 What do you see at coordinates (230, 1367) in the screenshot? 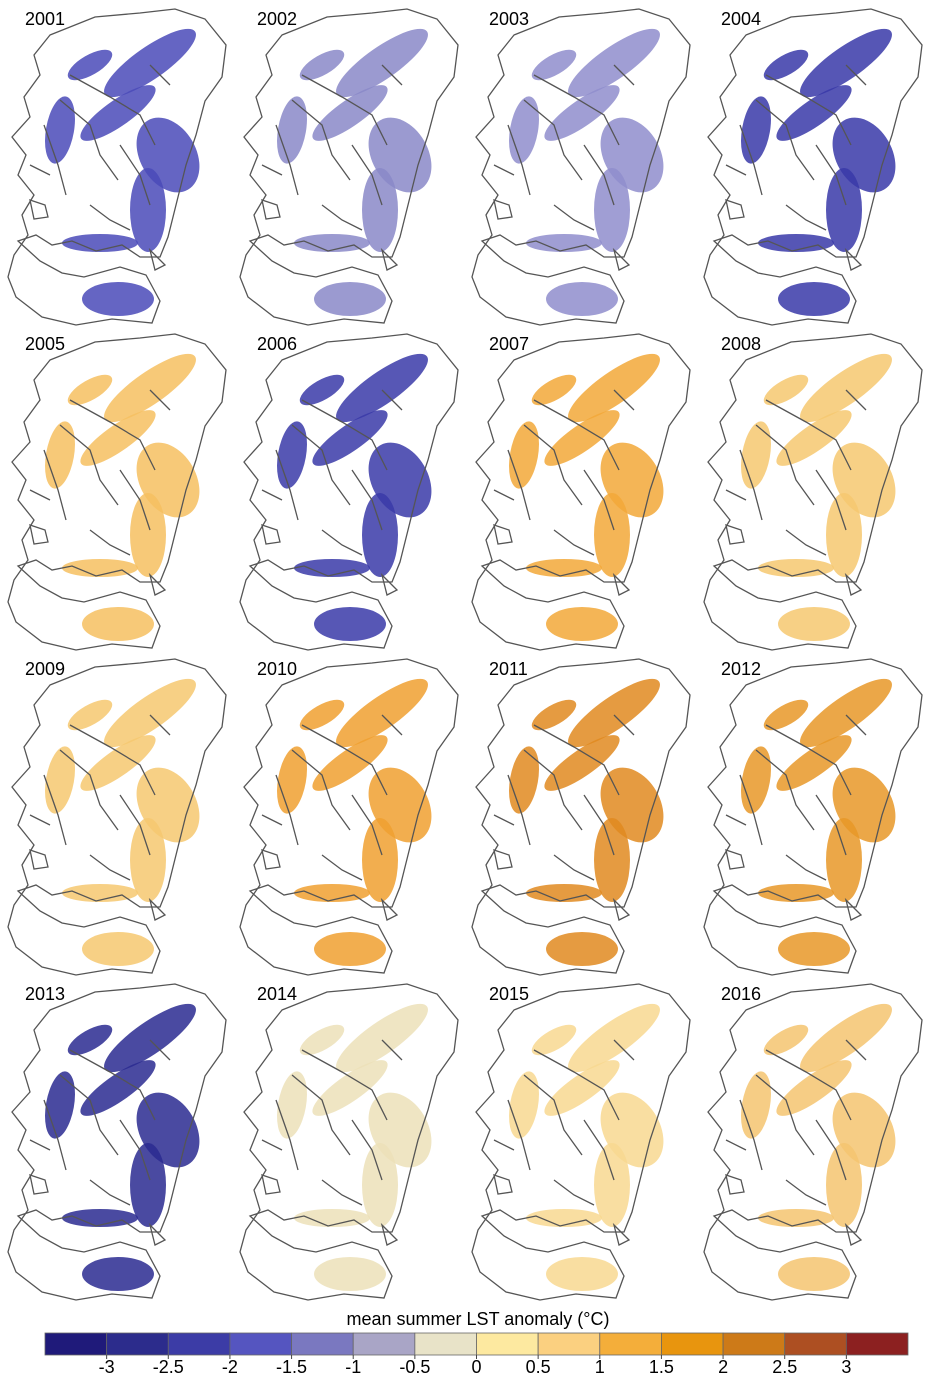
I see `colorbar-tick-label: -2` at bounding box center [230, 1367].